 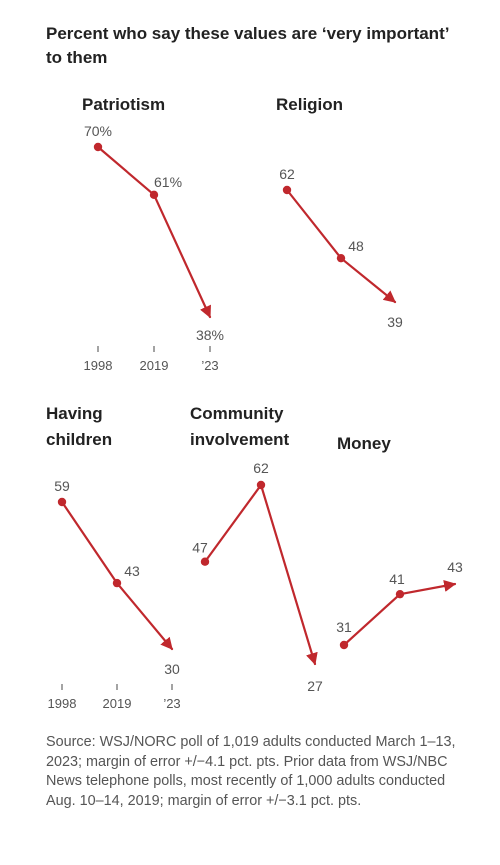 I want to click on panel-4: Money 31 41 43, so click(x=399, y=542).